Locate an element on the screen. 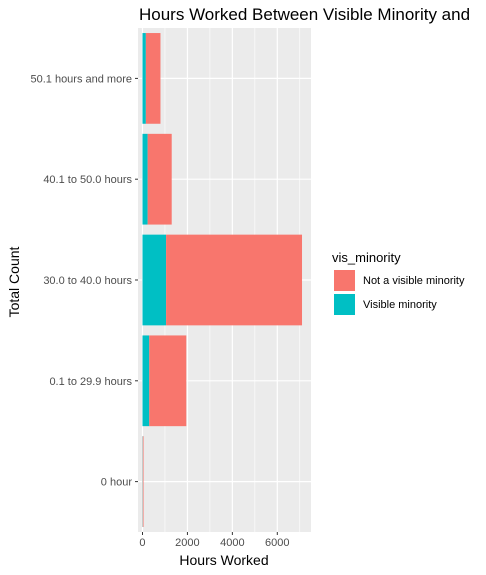 The height and width of the screenshot is (575, 486). legend-title: vis_minority is located at coordinates (366, 257).